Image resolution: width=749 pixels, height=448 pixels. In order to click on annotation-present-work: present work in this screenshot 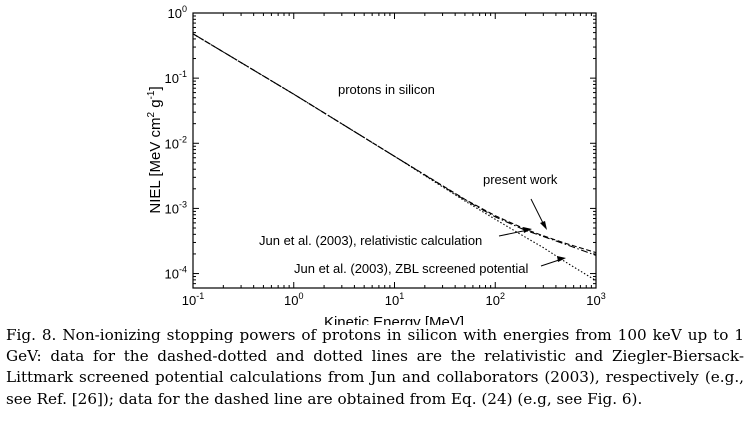, I will do `click(520, 179)`.